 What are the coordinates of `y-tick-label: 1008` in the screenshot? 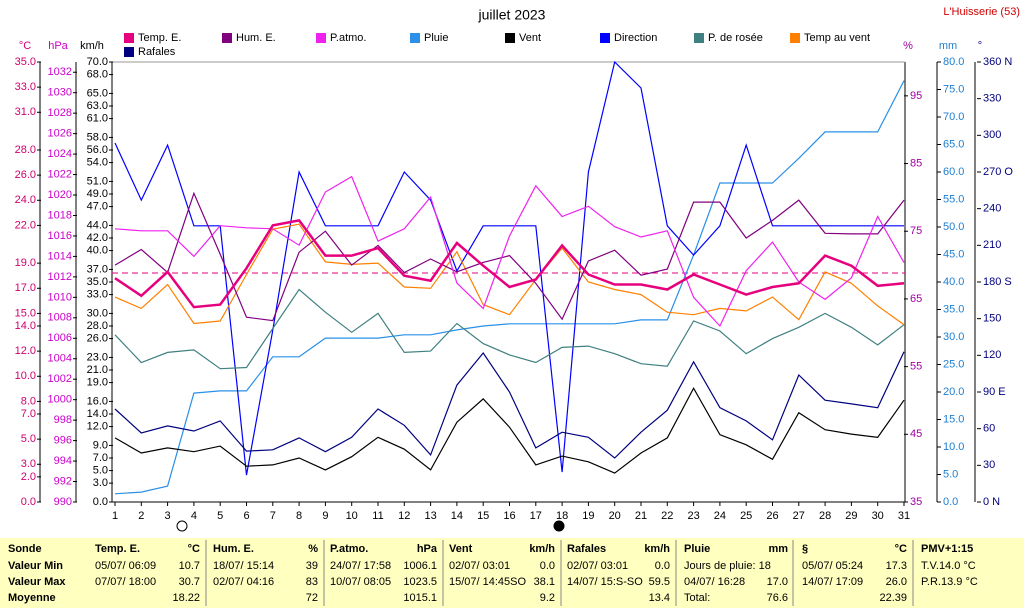 It's located at (60, 318).